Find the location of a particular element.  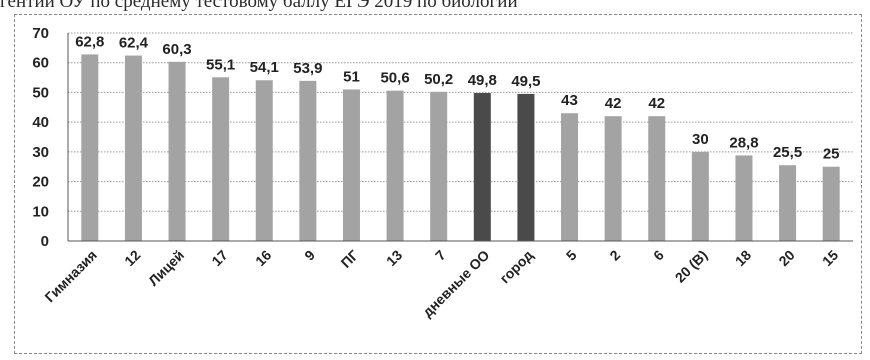

data-label: 49,5 is located at coordinates (525, 81).